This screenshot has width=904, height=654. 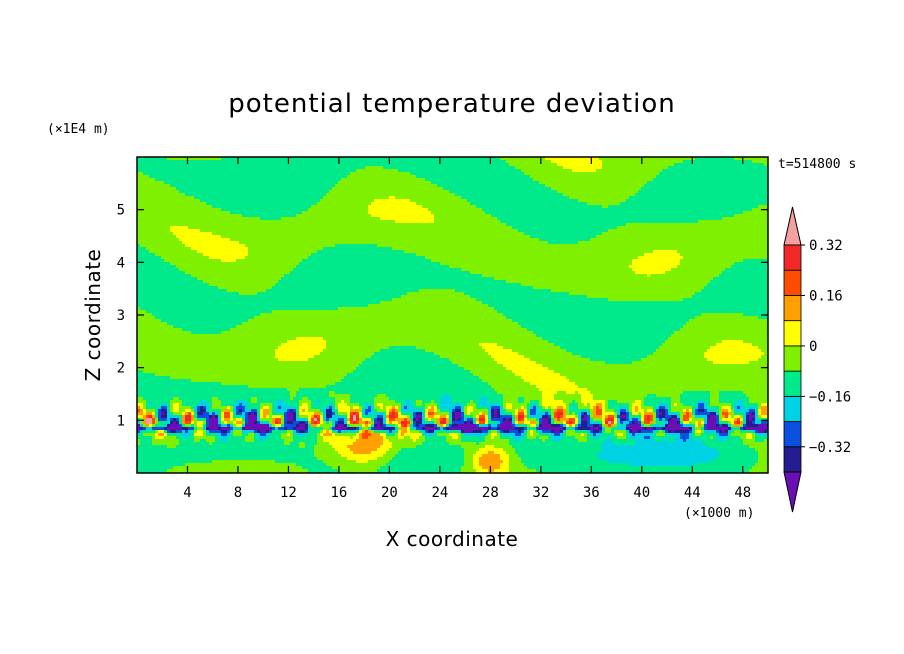 What do you see at coordinates (93, 315) in the screenshot?
I see `y-axis-label: Z coordinate` at bounding box center [93, 315].